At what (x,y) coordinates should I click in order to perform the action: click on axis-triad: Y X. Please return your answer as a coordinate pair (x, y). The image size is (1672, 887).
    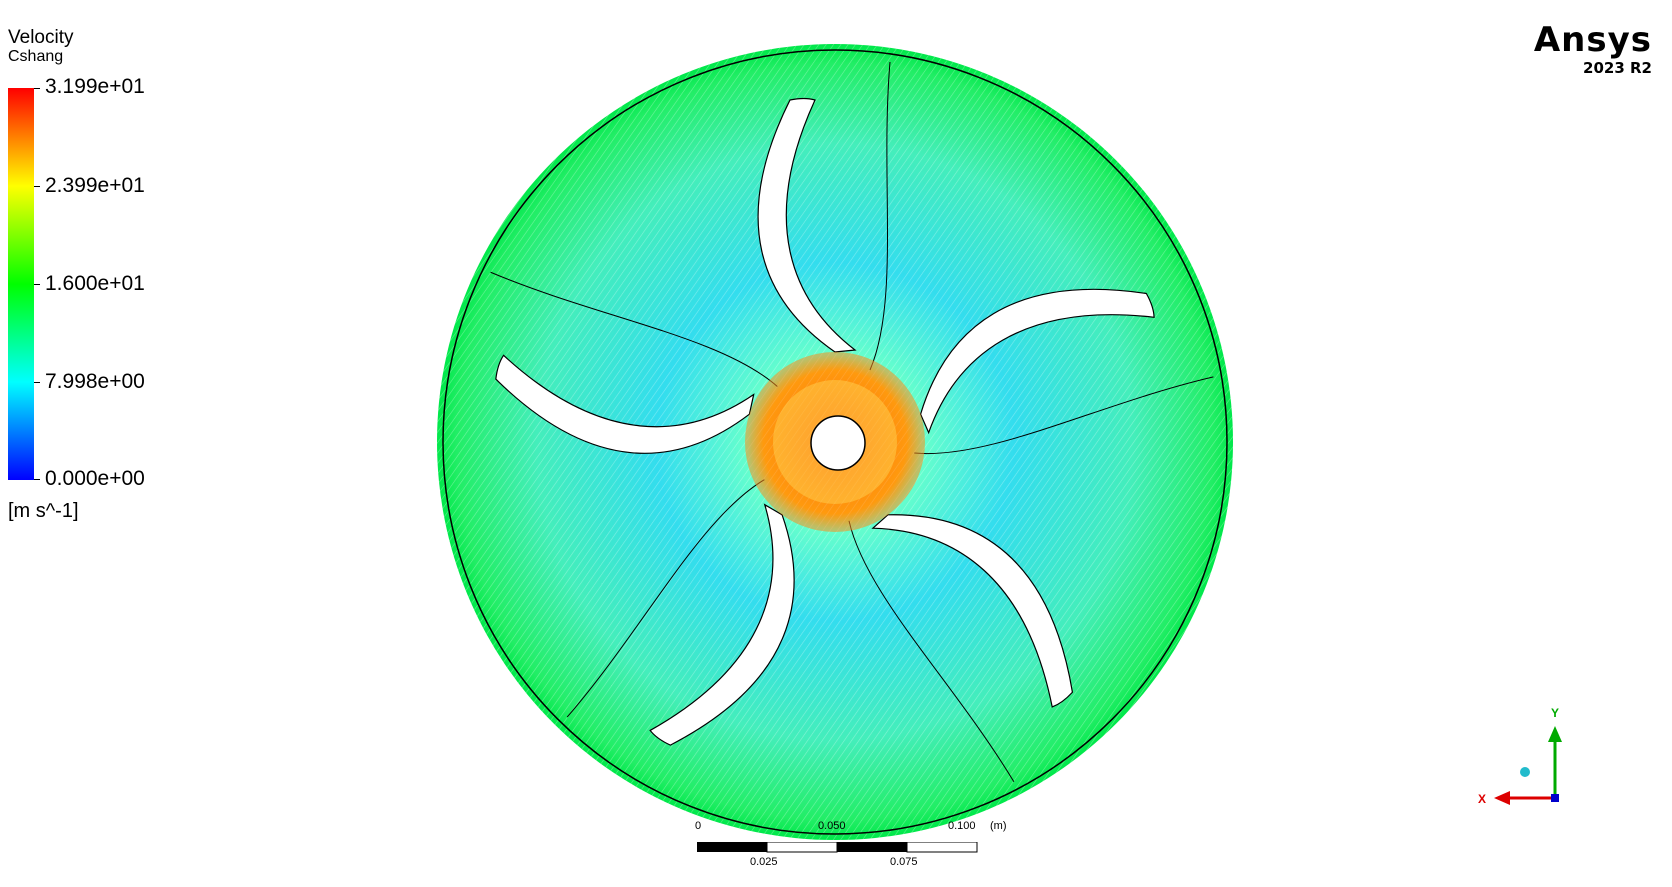
    Looking at the image, I should click on (1524, 758).